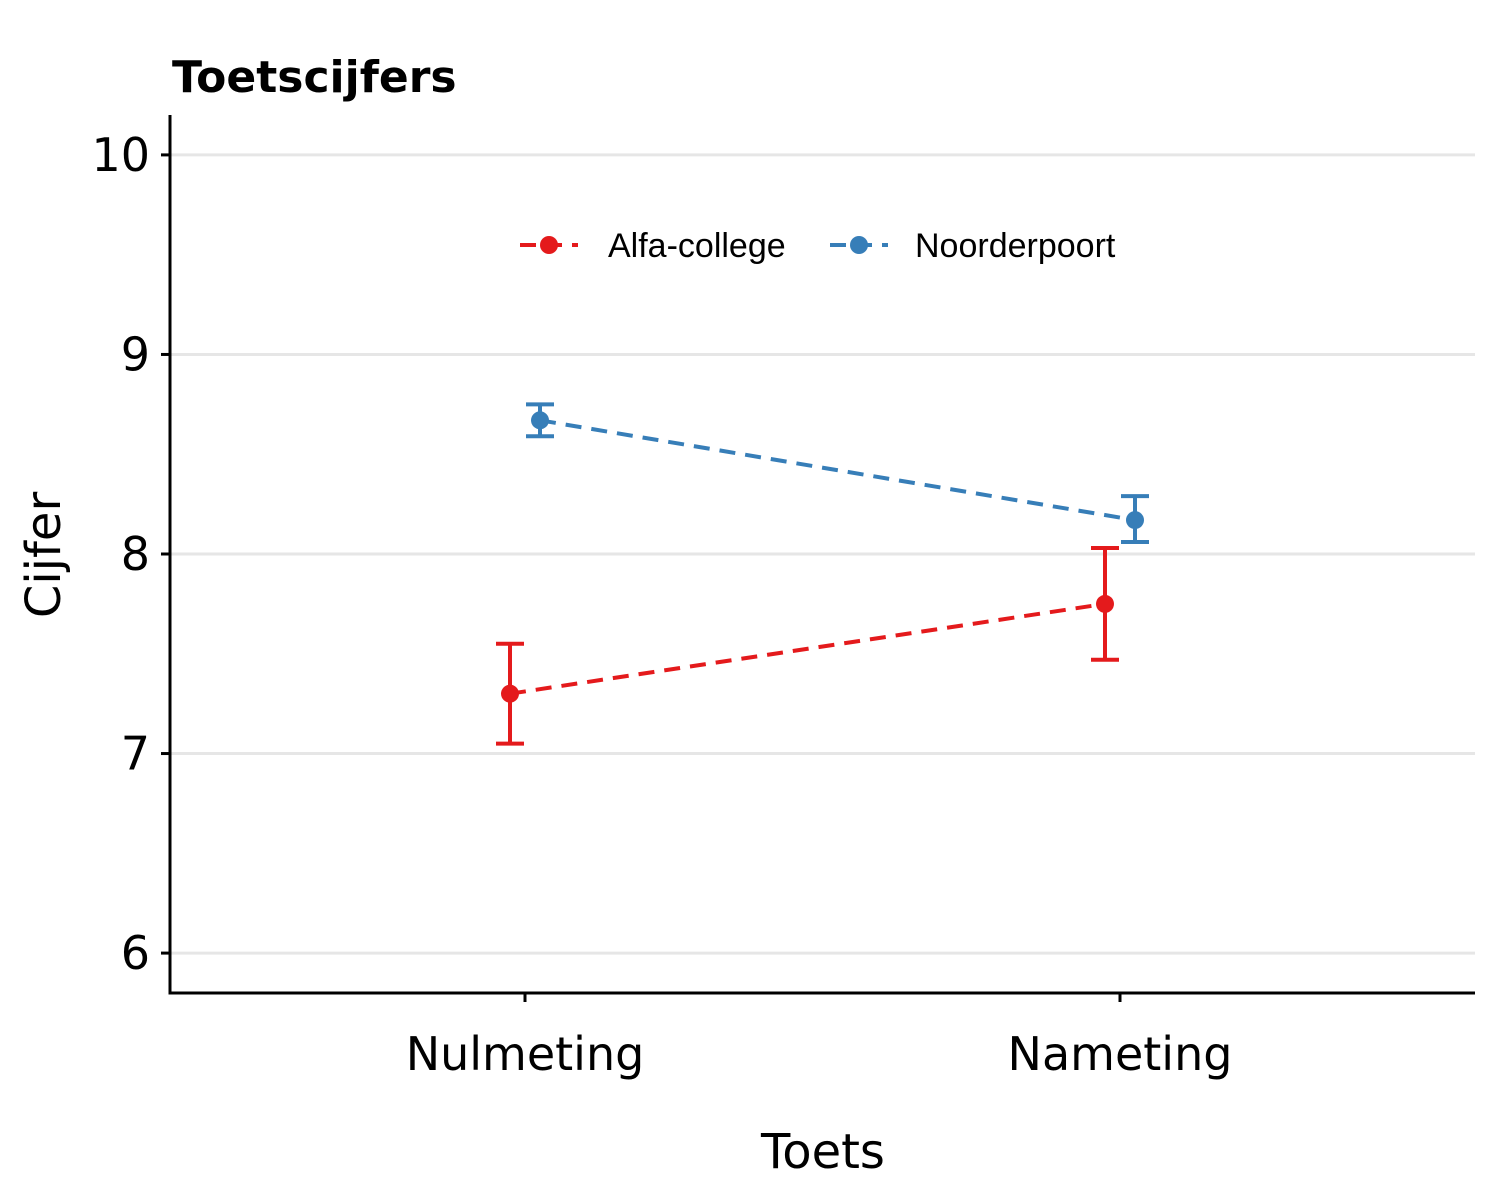 This screenshot has width=1500, height=1200. What do you see at coordinates (135, 754) in the screenshot?
I see `y-tick-label-7: 7` at bounding box center [135, 754].